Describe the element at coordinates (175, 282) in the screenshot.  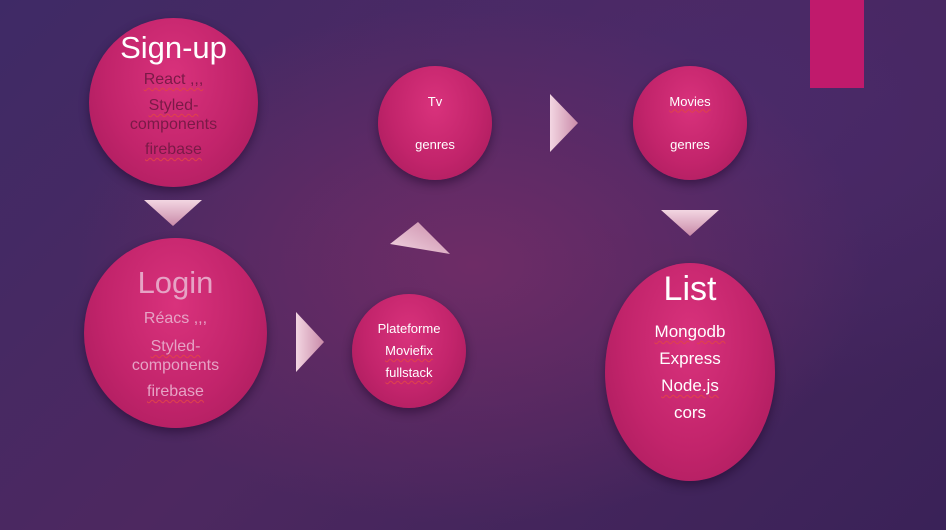
I see `login-title: Login` at that location.